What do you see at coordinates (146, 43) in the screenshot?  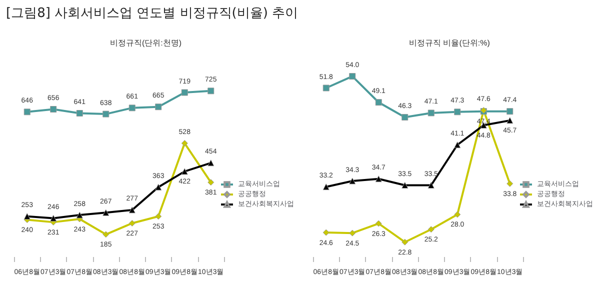 I see `chart-subtitle: 비정규직(단위:천명)` at bounding box center [146, 43].